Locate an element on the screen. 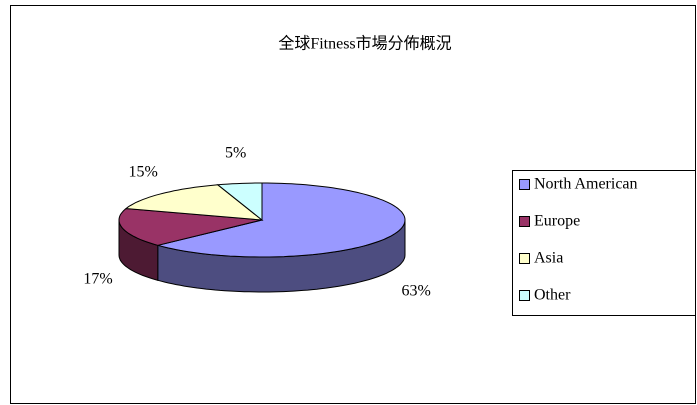  legend-label: Asia is located at coordinates (548, 258).